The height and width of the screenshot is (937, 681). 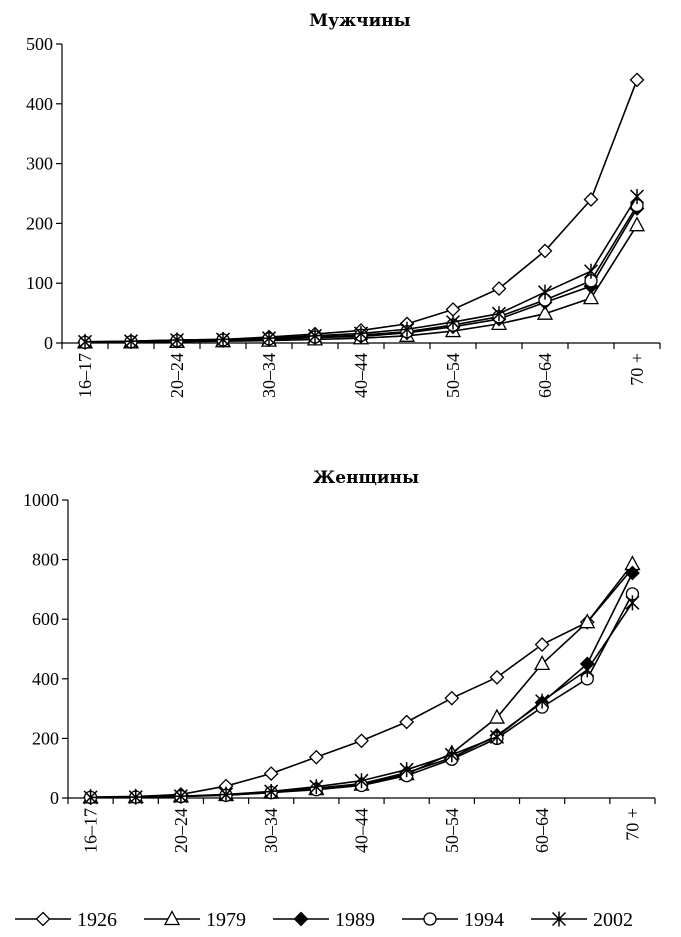 I want to click on legend-label: 1989, so click(x=355, y=920).